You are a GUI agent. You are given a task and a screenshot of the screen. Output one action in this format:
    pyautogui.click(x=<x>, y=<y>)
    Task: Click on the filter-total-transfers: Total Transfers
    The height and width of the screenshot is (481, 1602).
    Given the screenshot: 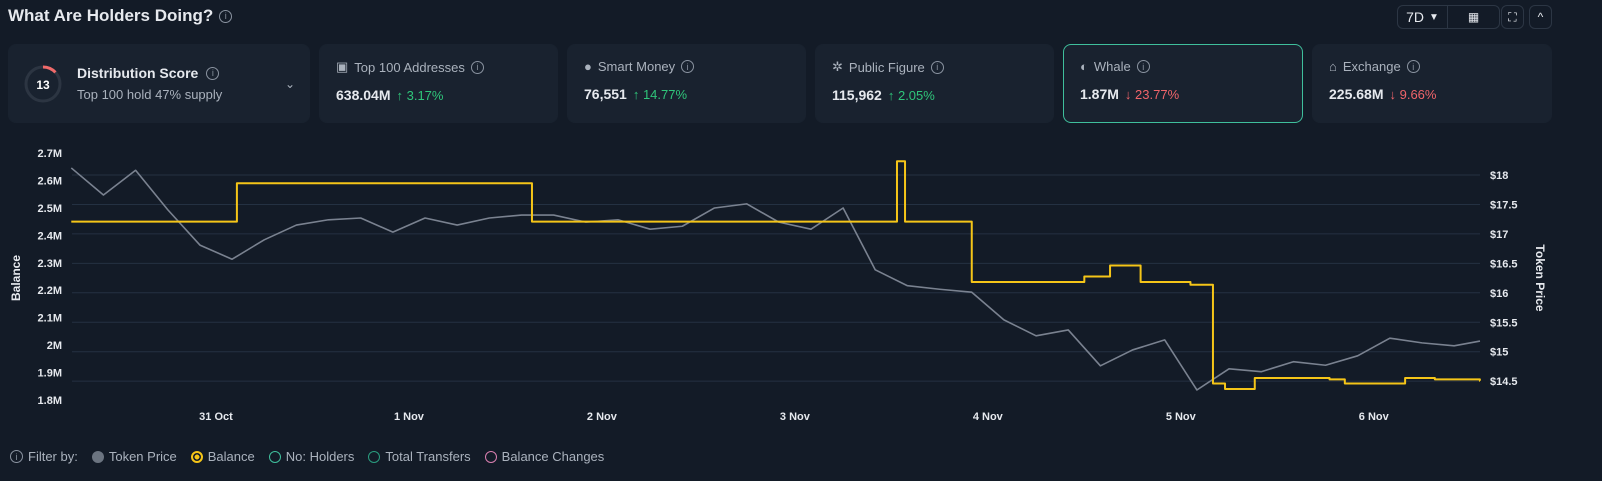 What is the action you would take?
    pyautogui.click(x=419, y=456)
    